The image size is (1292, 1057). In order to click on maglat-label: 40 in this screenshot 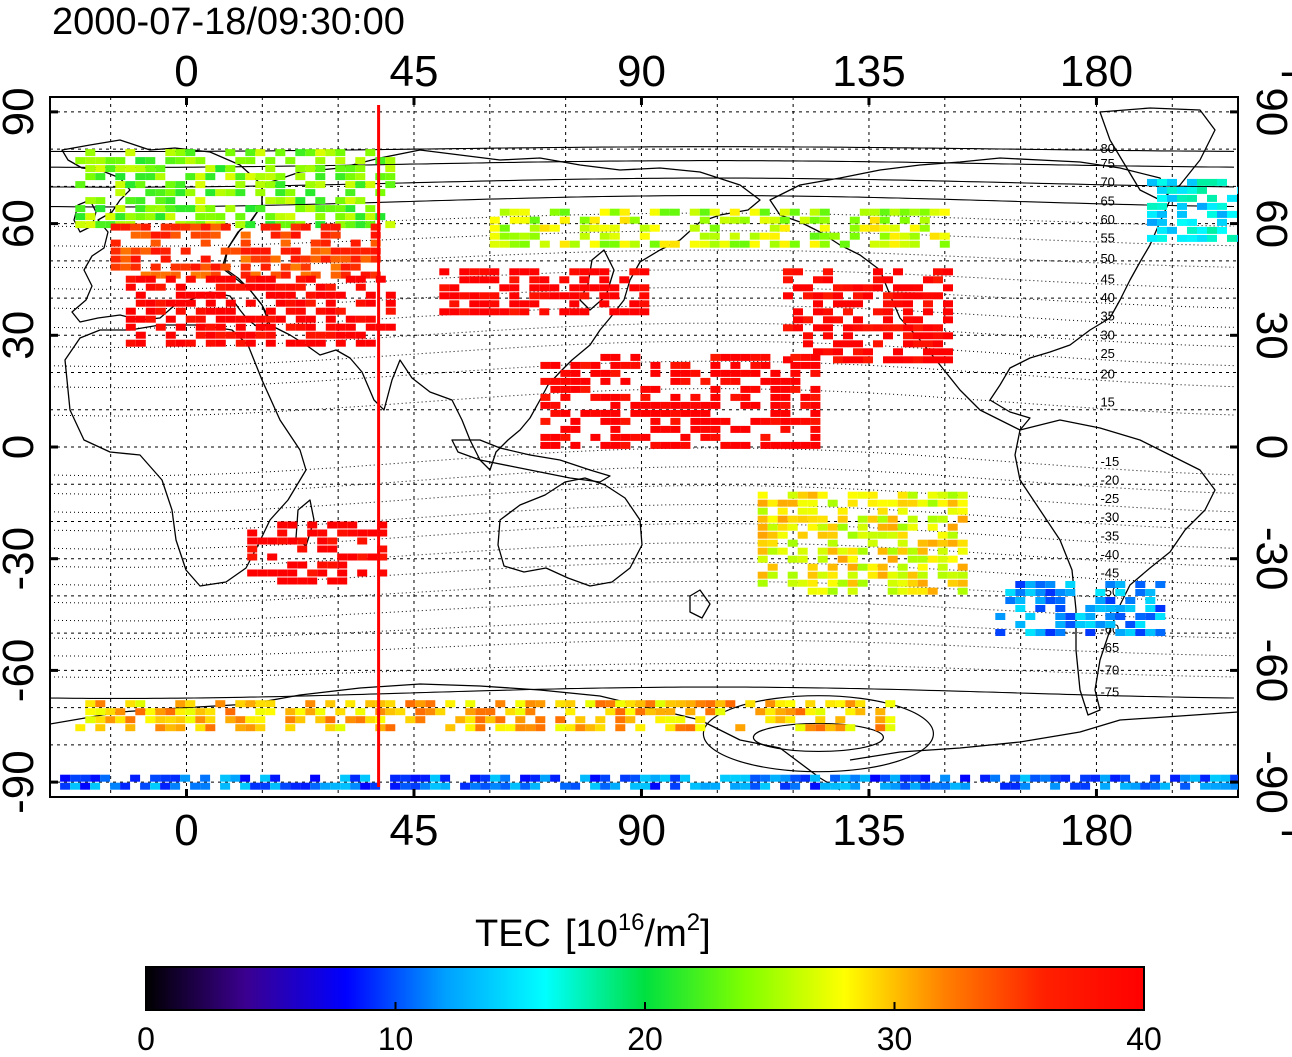, I will do `click(1107, 297)`.